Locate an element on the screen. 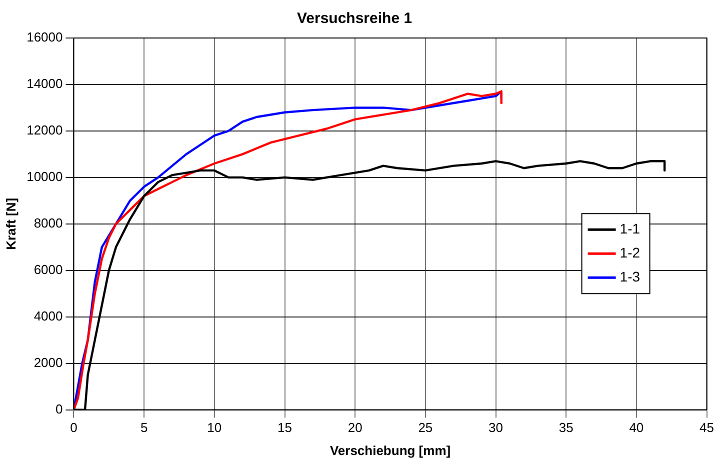 This screenshot has height=463, width=717. x-tick-label: 10 is located at coordinates (214, 428).